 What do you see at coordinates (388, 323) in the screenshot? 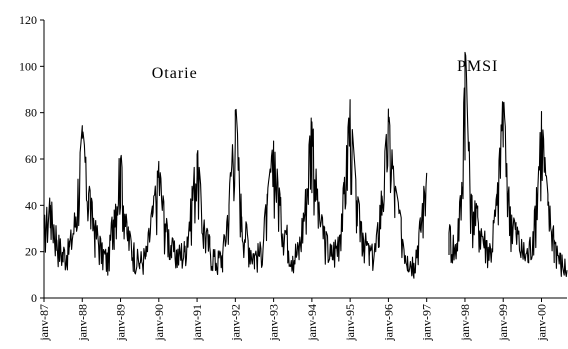
I see `x-tick-label: janv-96` at bounding box center [388, 323].